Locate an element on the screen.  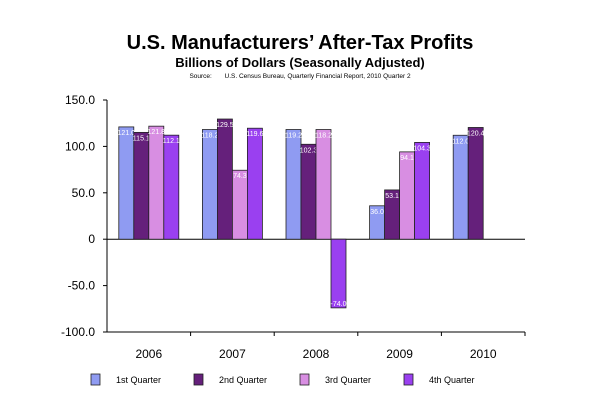
data-label: 112.0 is located at coordinates (460, 141).